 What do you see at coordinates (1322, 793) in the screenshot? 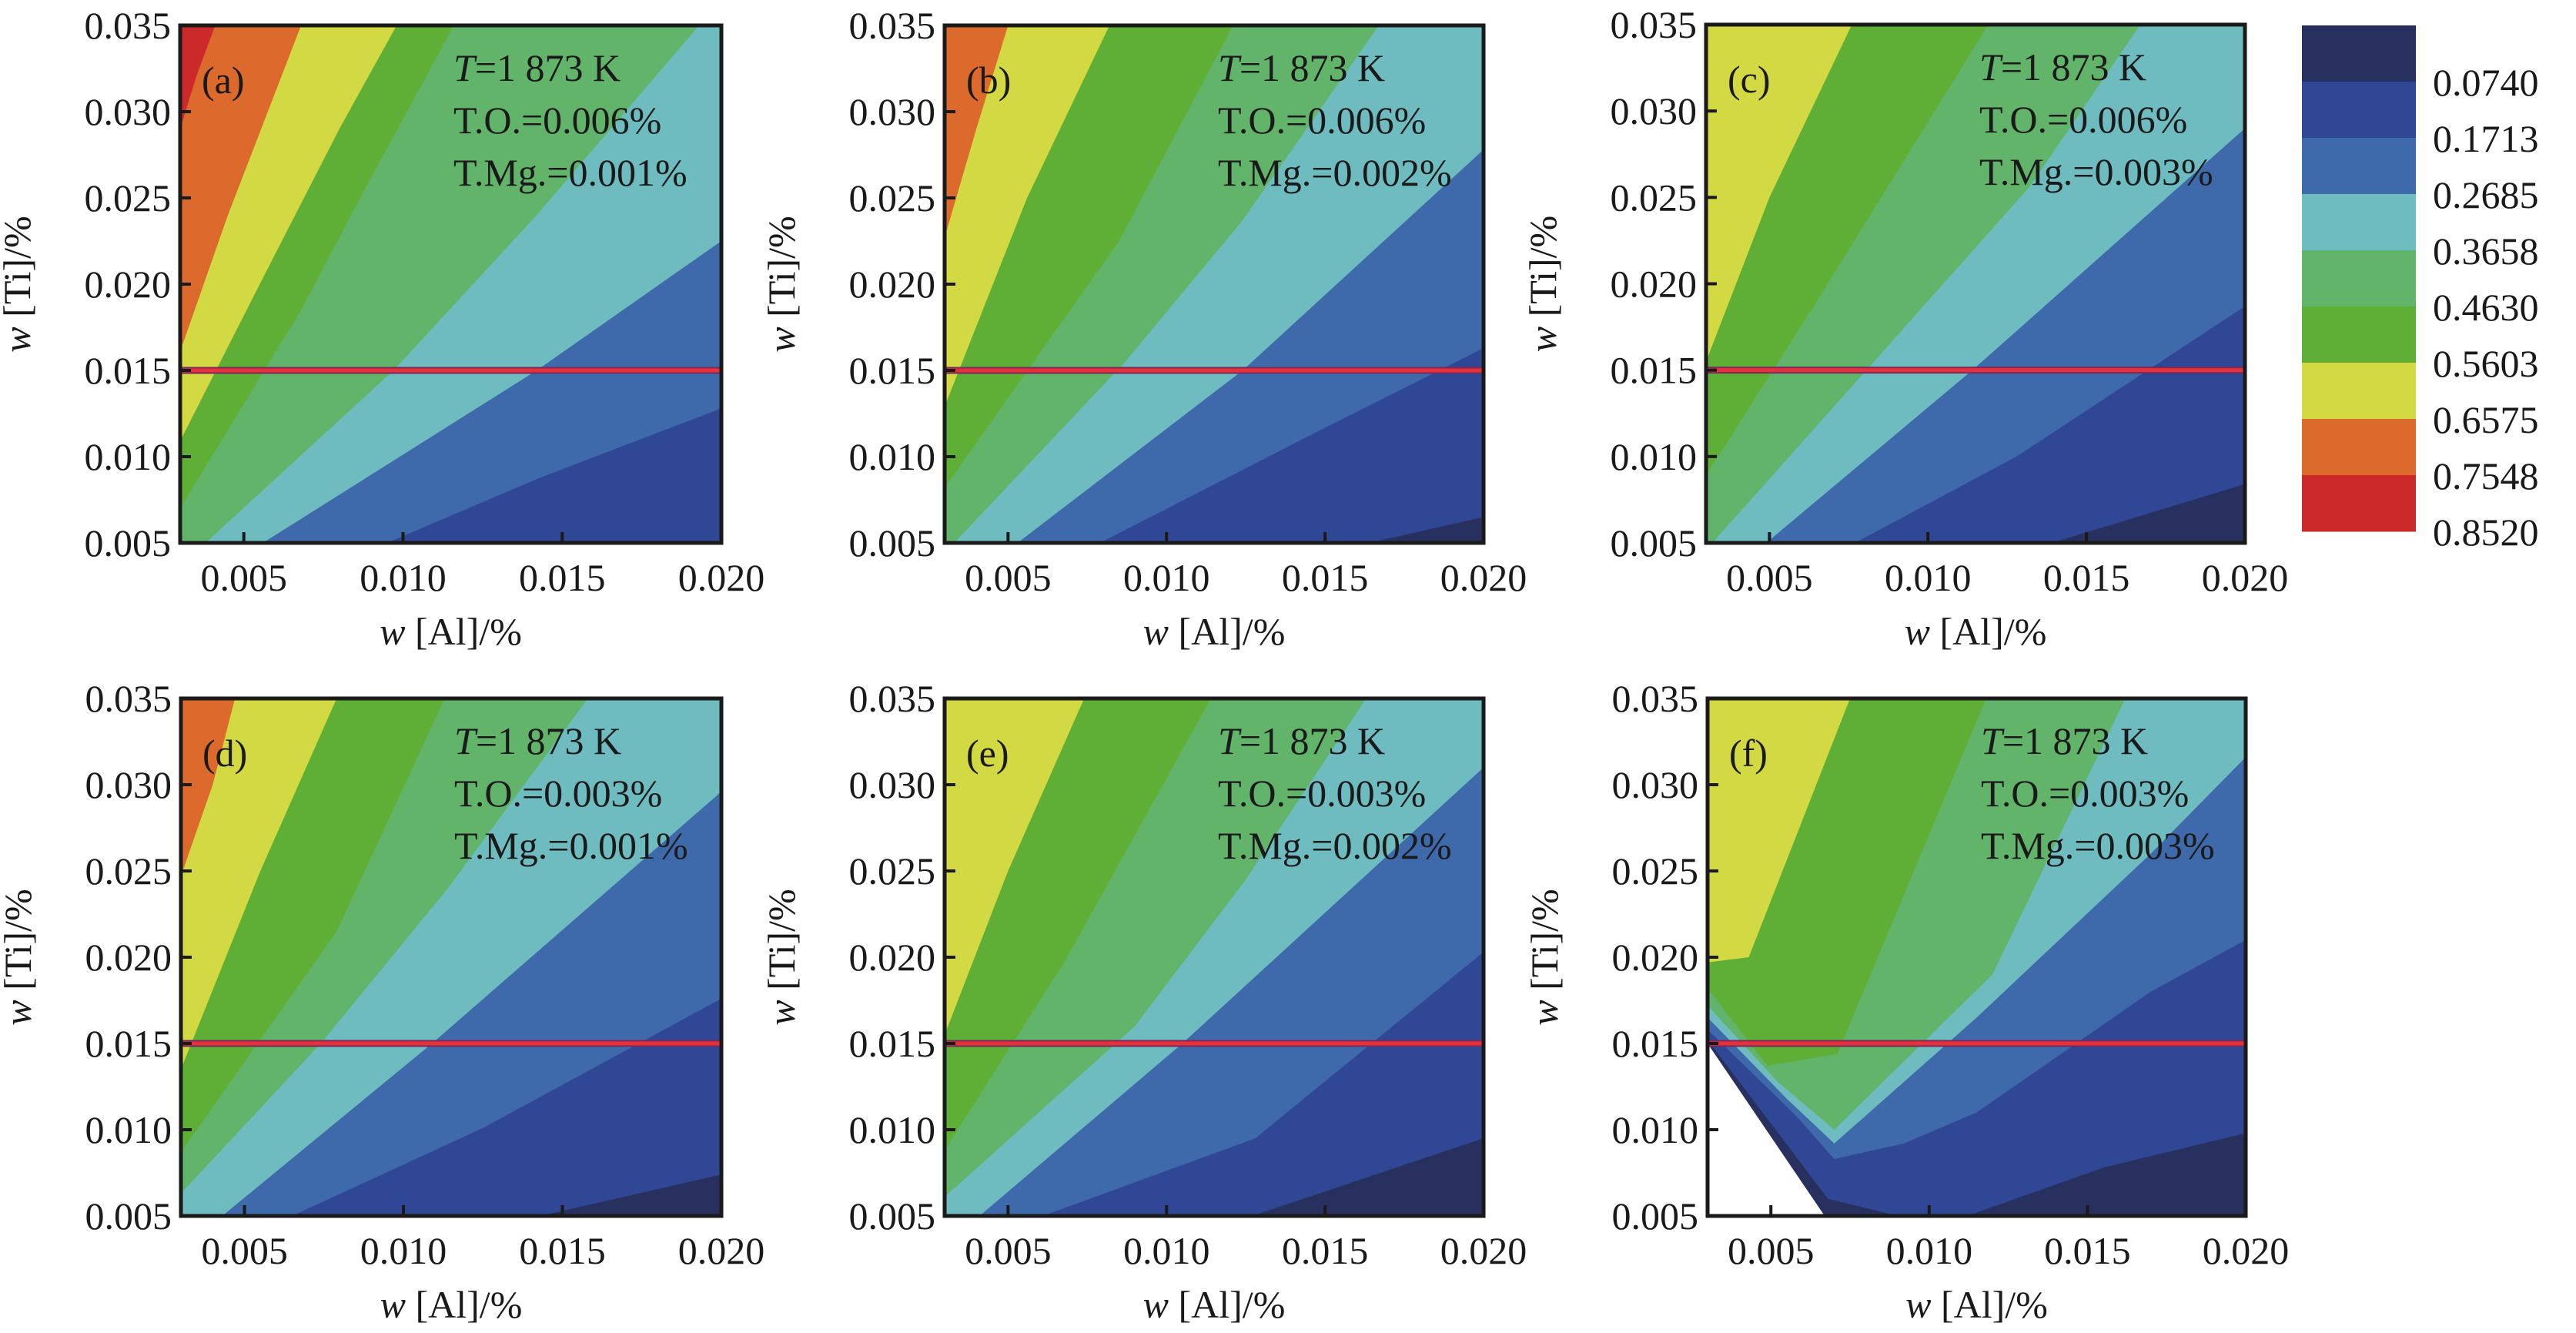
I see `annotation-total-oxygen: T.O.=0.003%` at bounding box center [1322, 793].